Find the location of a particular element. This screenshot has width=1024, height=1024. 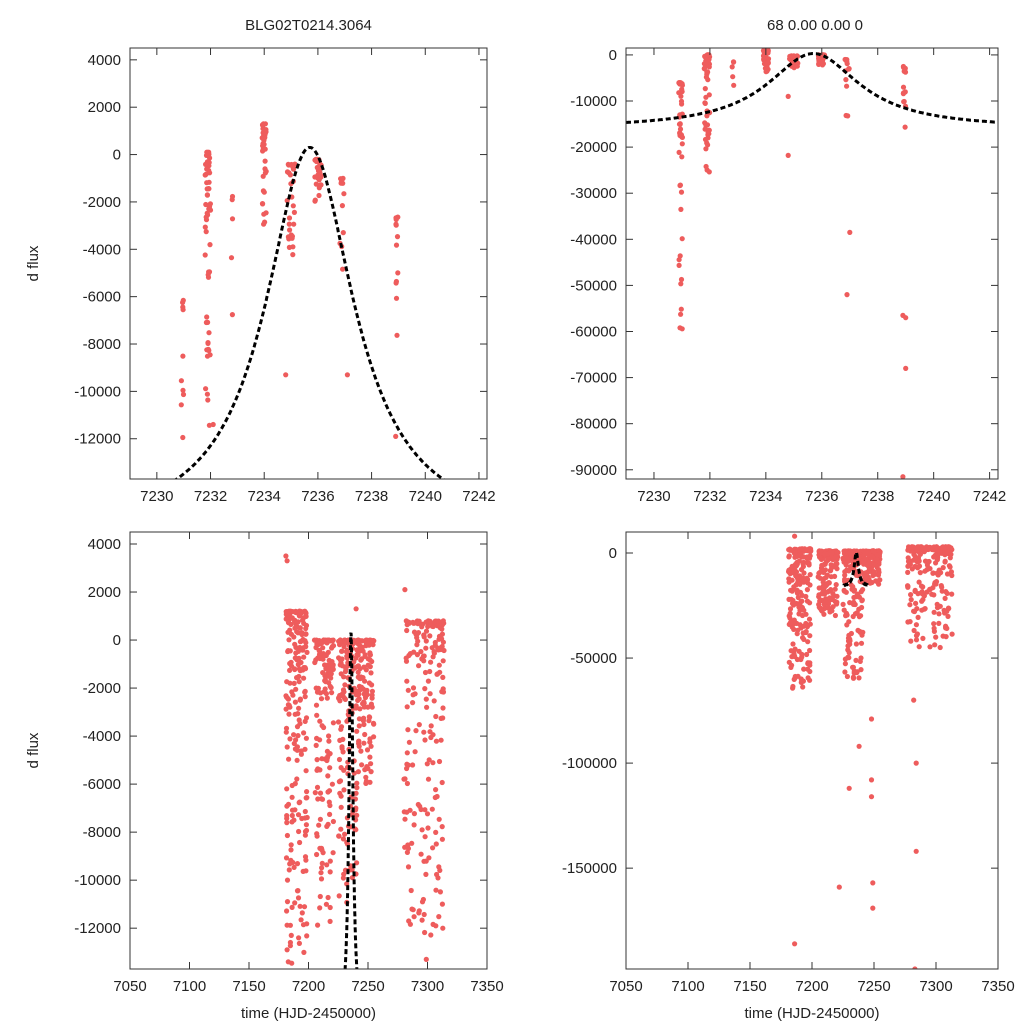

x-tick-label: 7234 is located at coordinates (264, 496).